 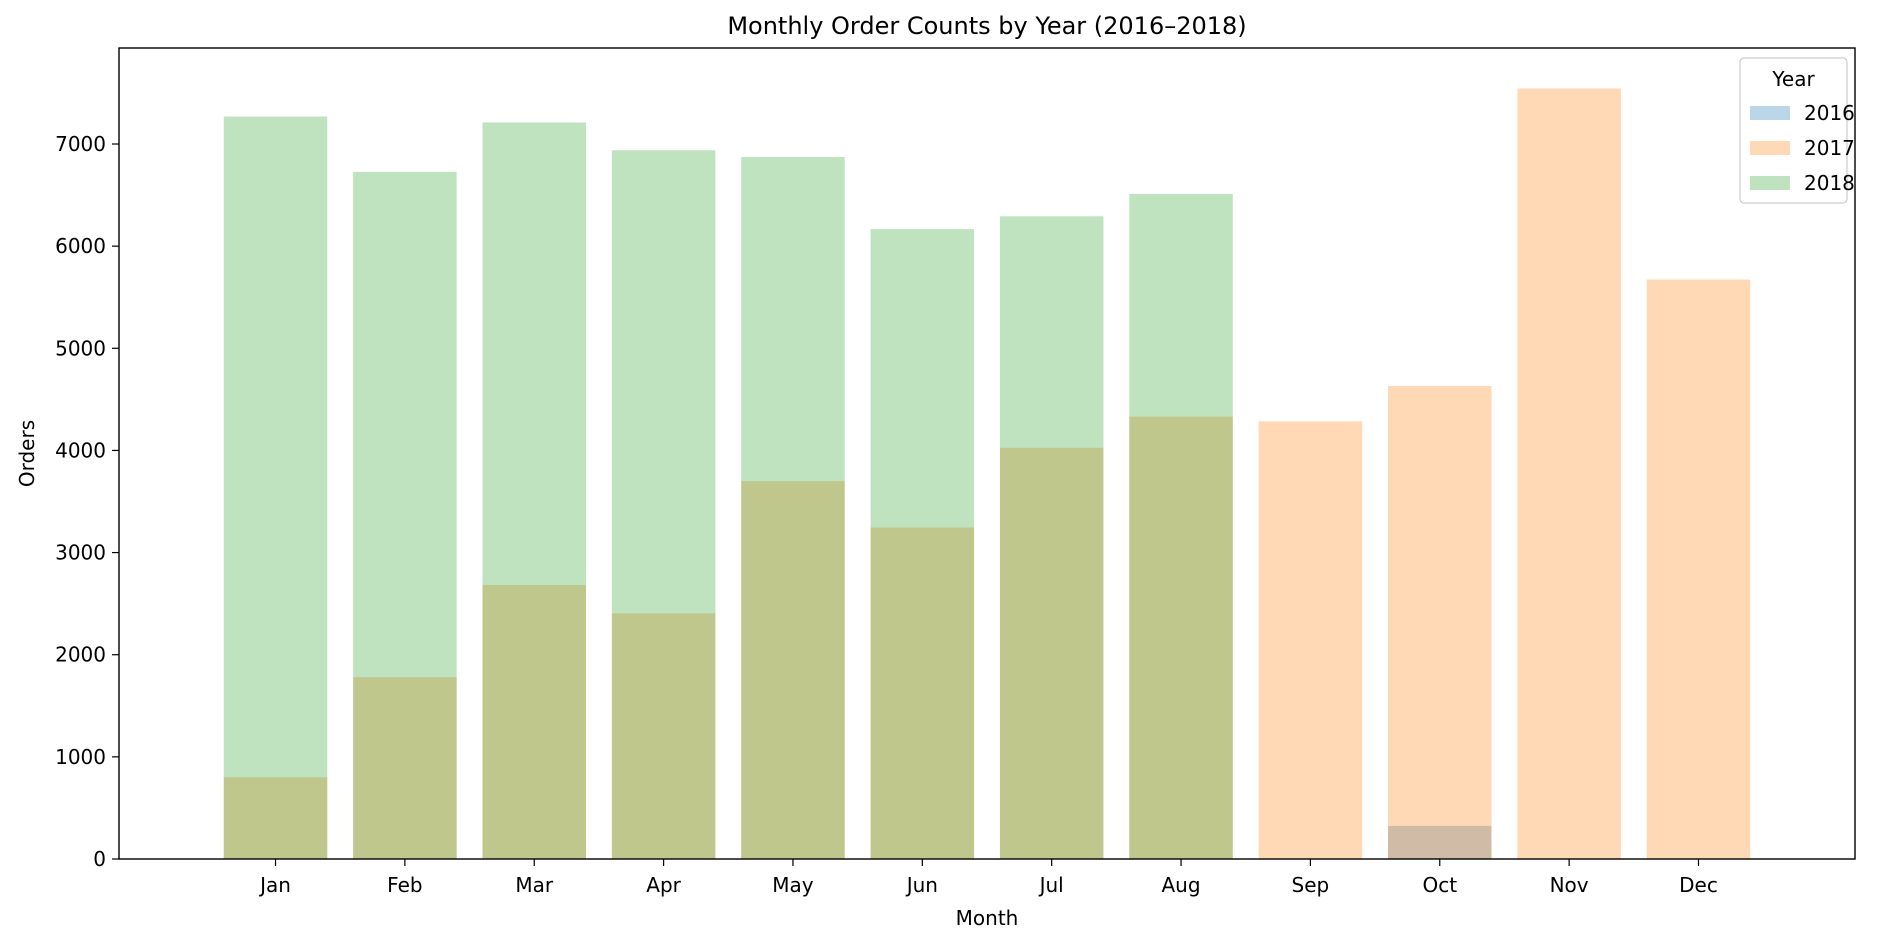 What do you see at coordinates (80, 655) in the screenshot?
I see `y-tick-label: 2000` at bounding box center [80, 655].